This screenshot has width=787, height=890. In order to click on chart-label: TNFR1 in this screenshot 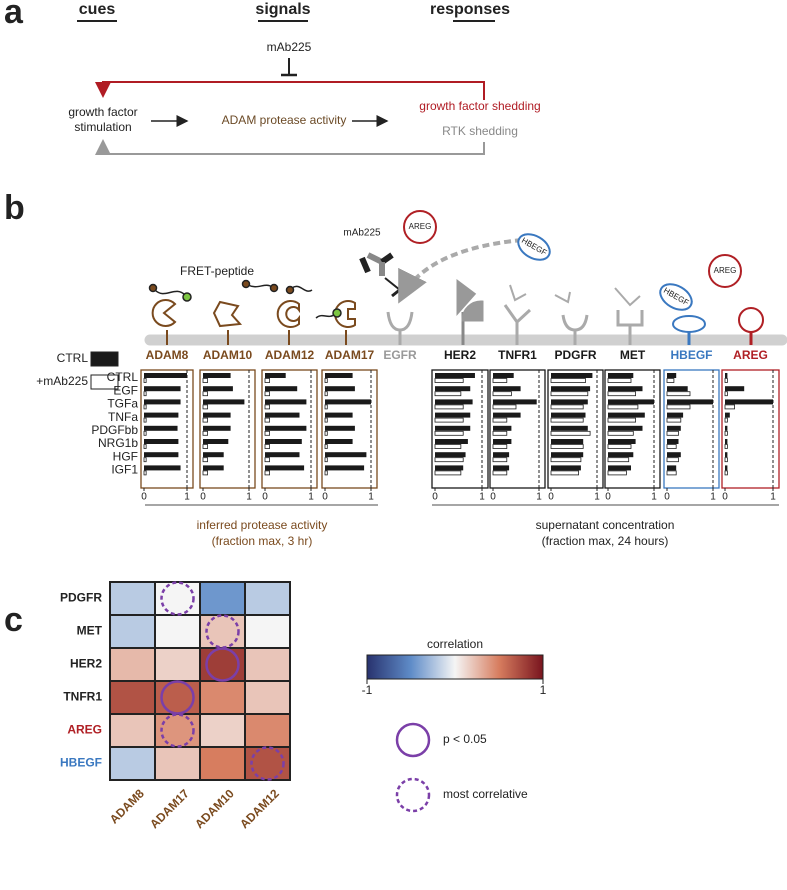, I will do `click(517, 355)`.